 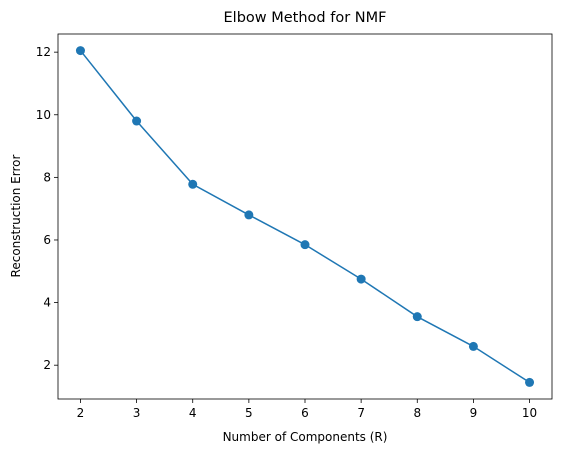 I want to click on x-tick-label: 5, so click(x=249, y=413).